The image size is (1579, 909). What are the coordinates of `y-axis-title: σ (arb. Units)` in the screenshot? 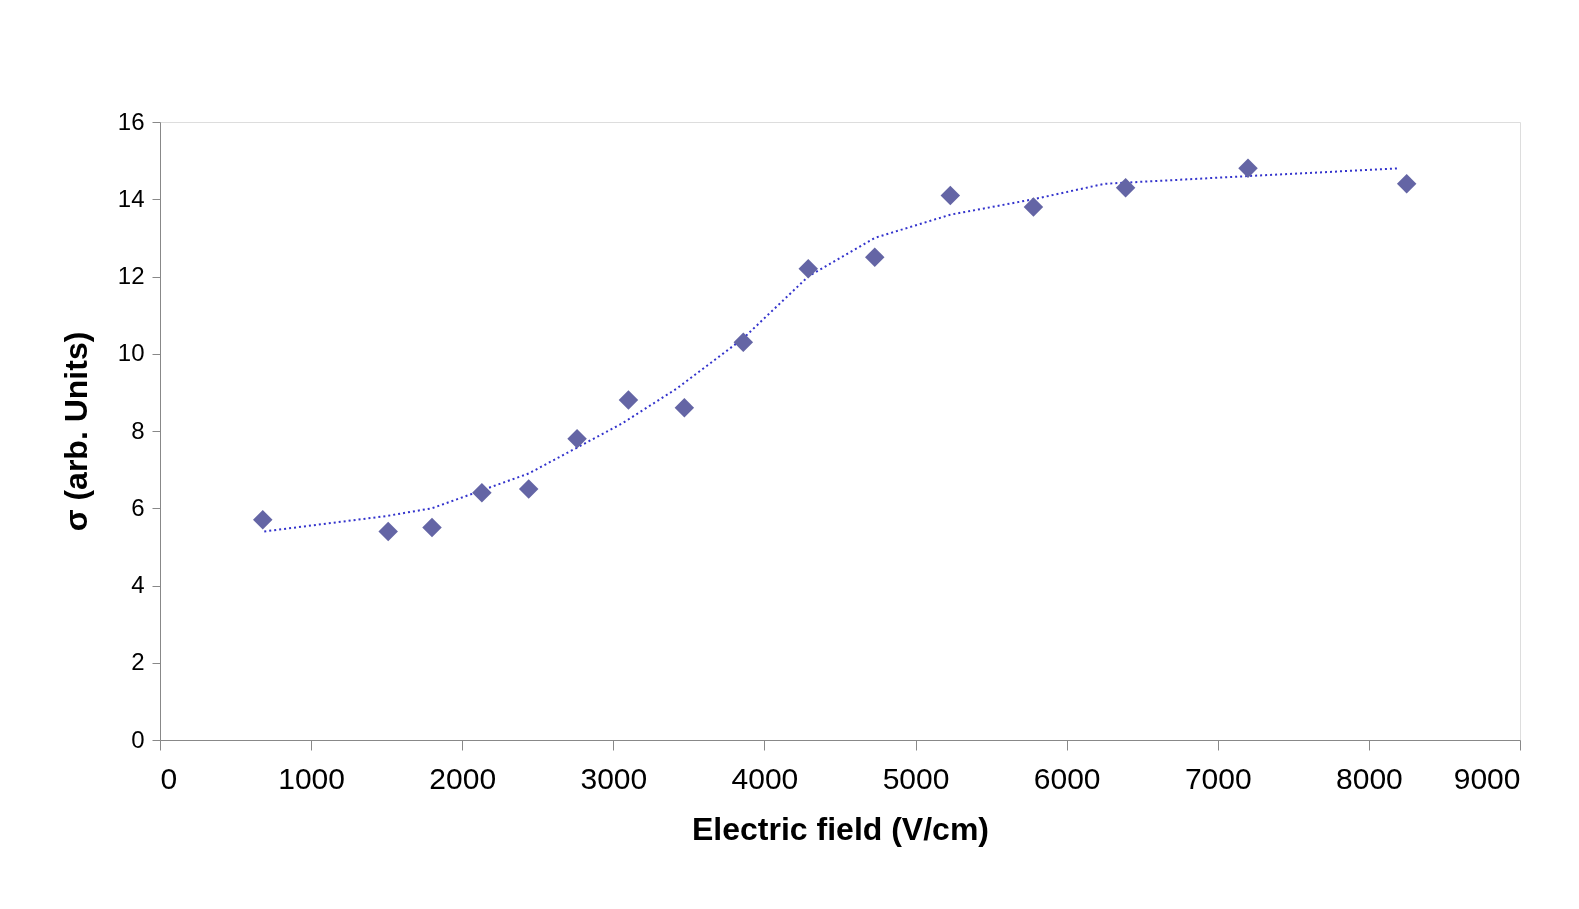 It's located at (75, 431).